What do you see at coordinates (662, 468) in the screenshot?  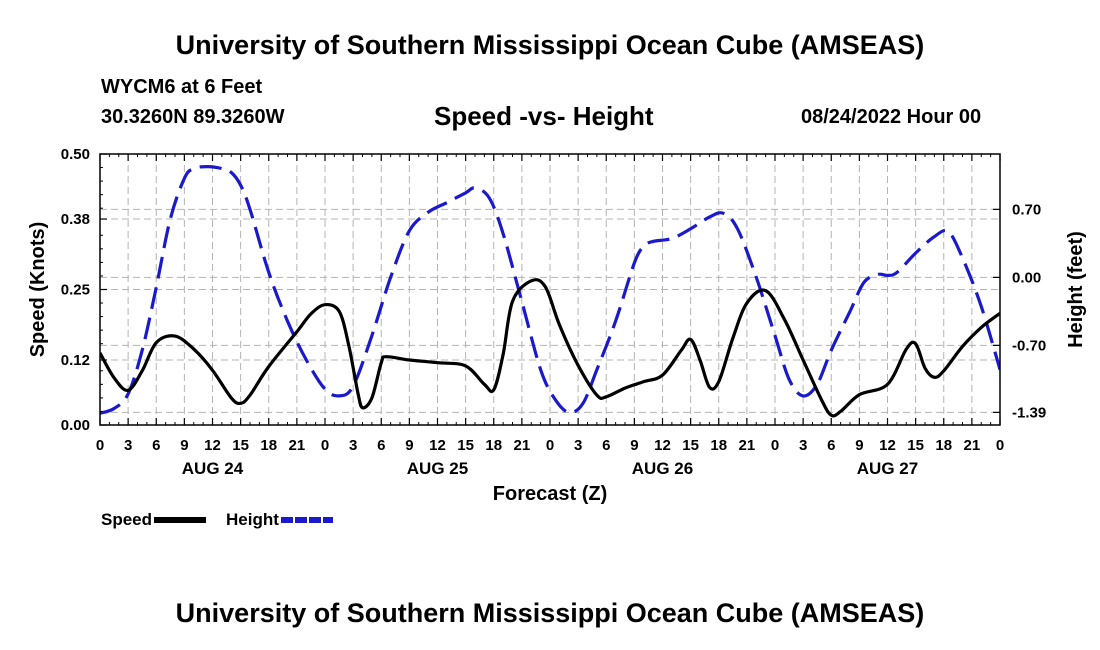 I see `day-label: AUG 26` at bounding box center [662, 468].